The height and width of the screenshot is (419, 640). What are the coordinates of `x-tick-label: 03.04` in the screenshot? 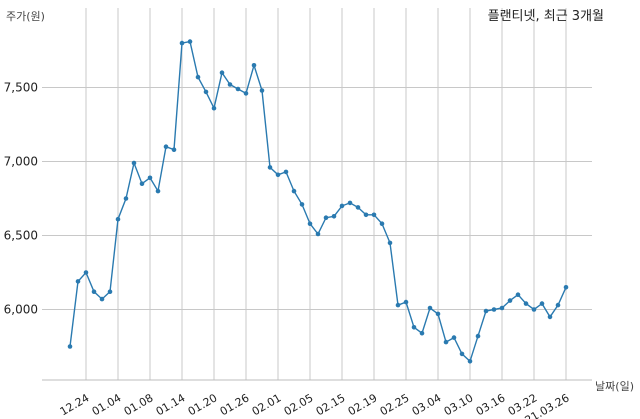 It's located at (427, 404).